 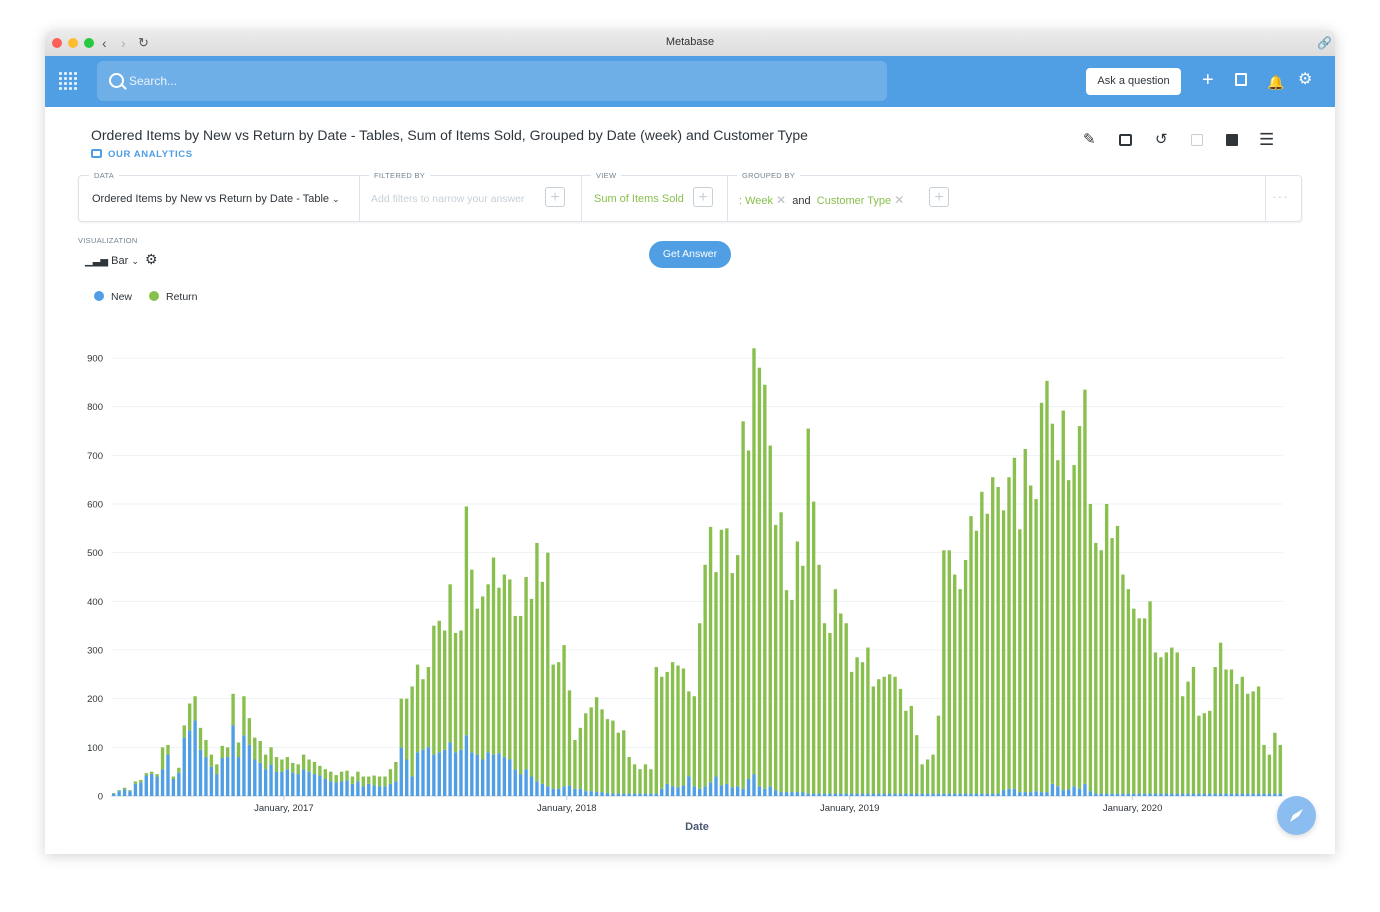 What do you see at coordinates (654, 196) in the screenshot?
I see `view-section: VIEW Sum of Items Sold +` at bounding box center [654, 196].